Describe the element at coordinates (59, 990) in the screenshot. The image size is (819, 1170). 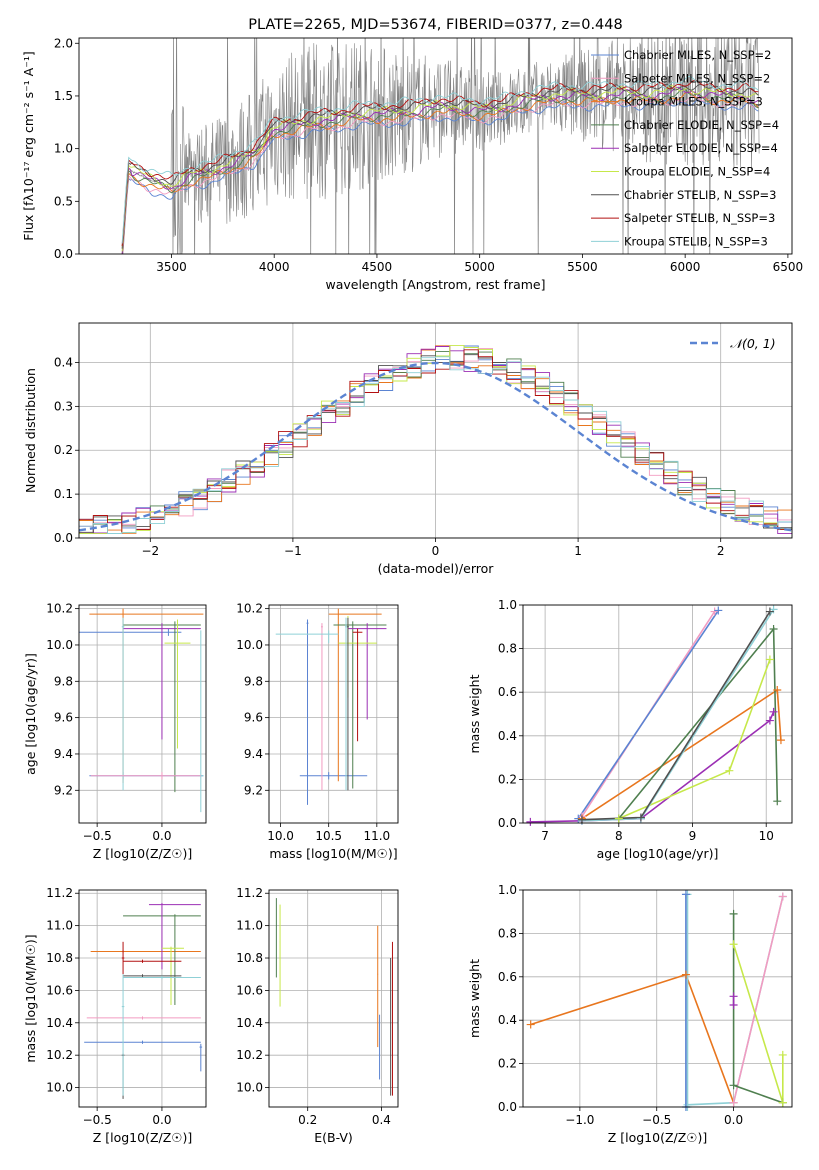
I see `y-tick-label: 10.6` at that location.